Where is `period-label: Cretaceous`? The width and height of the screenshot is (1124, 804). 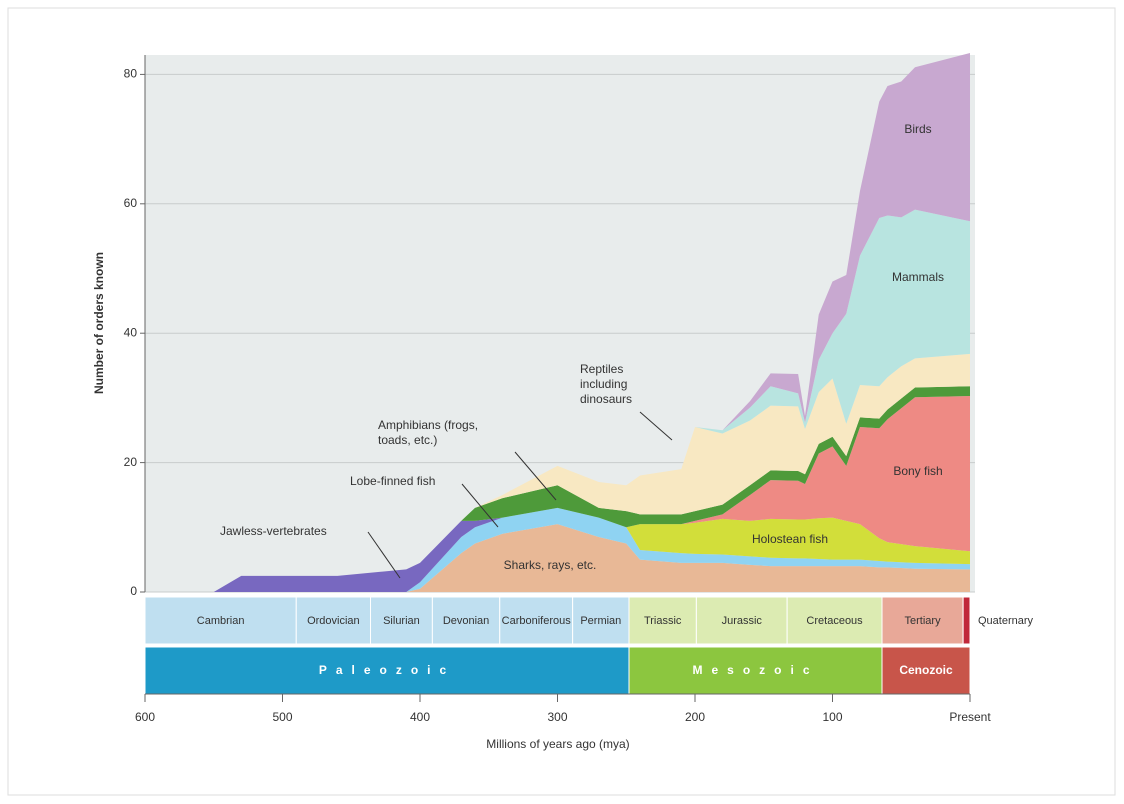 period-label: Cretaceous is located at coordinates (834, 621).